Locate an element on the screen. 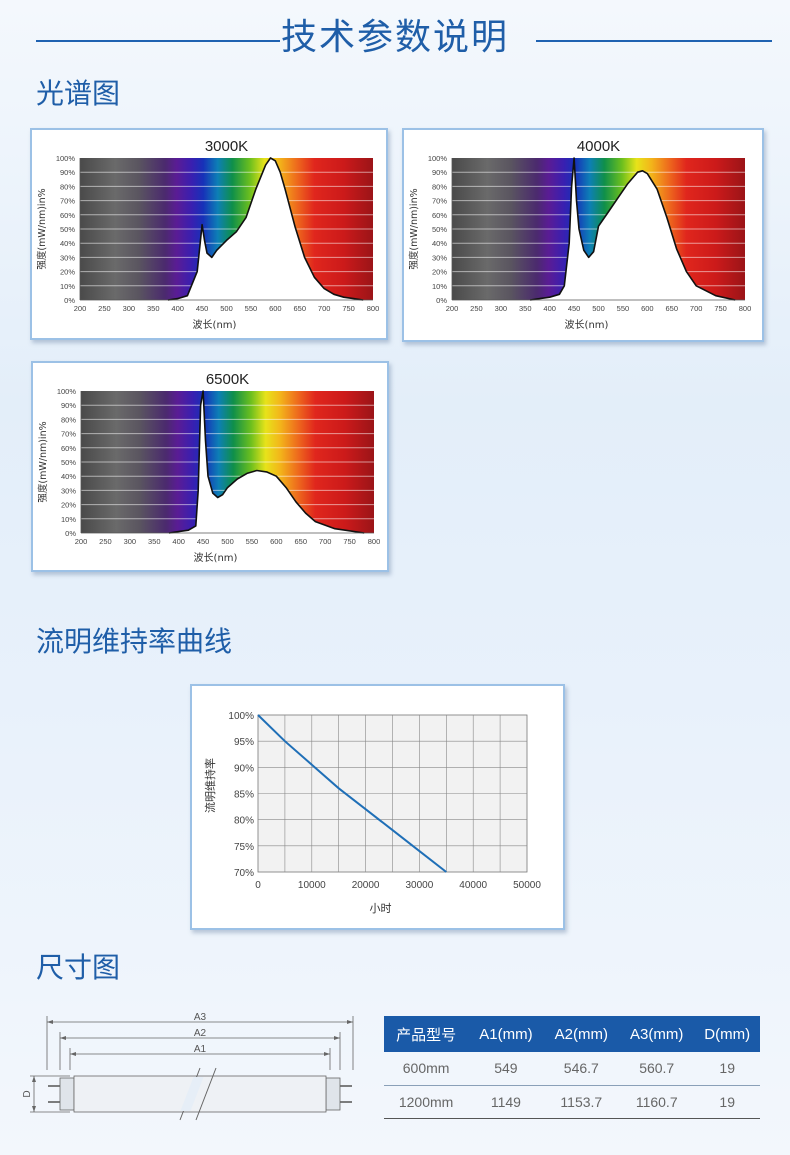 This screenshot has height=1155, width=790. section-title-lumen: 流明维持率曲线 is located at coordinates (134, 641).